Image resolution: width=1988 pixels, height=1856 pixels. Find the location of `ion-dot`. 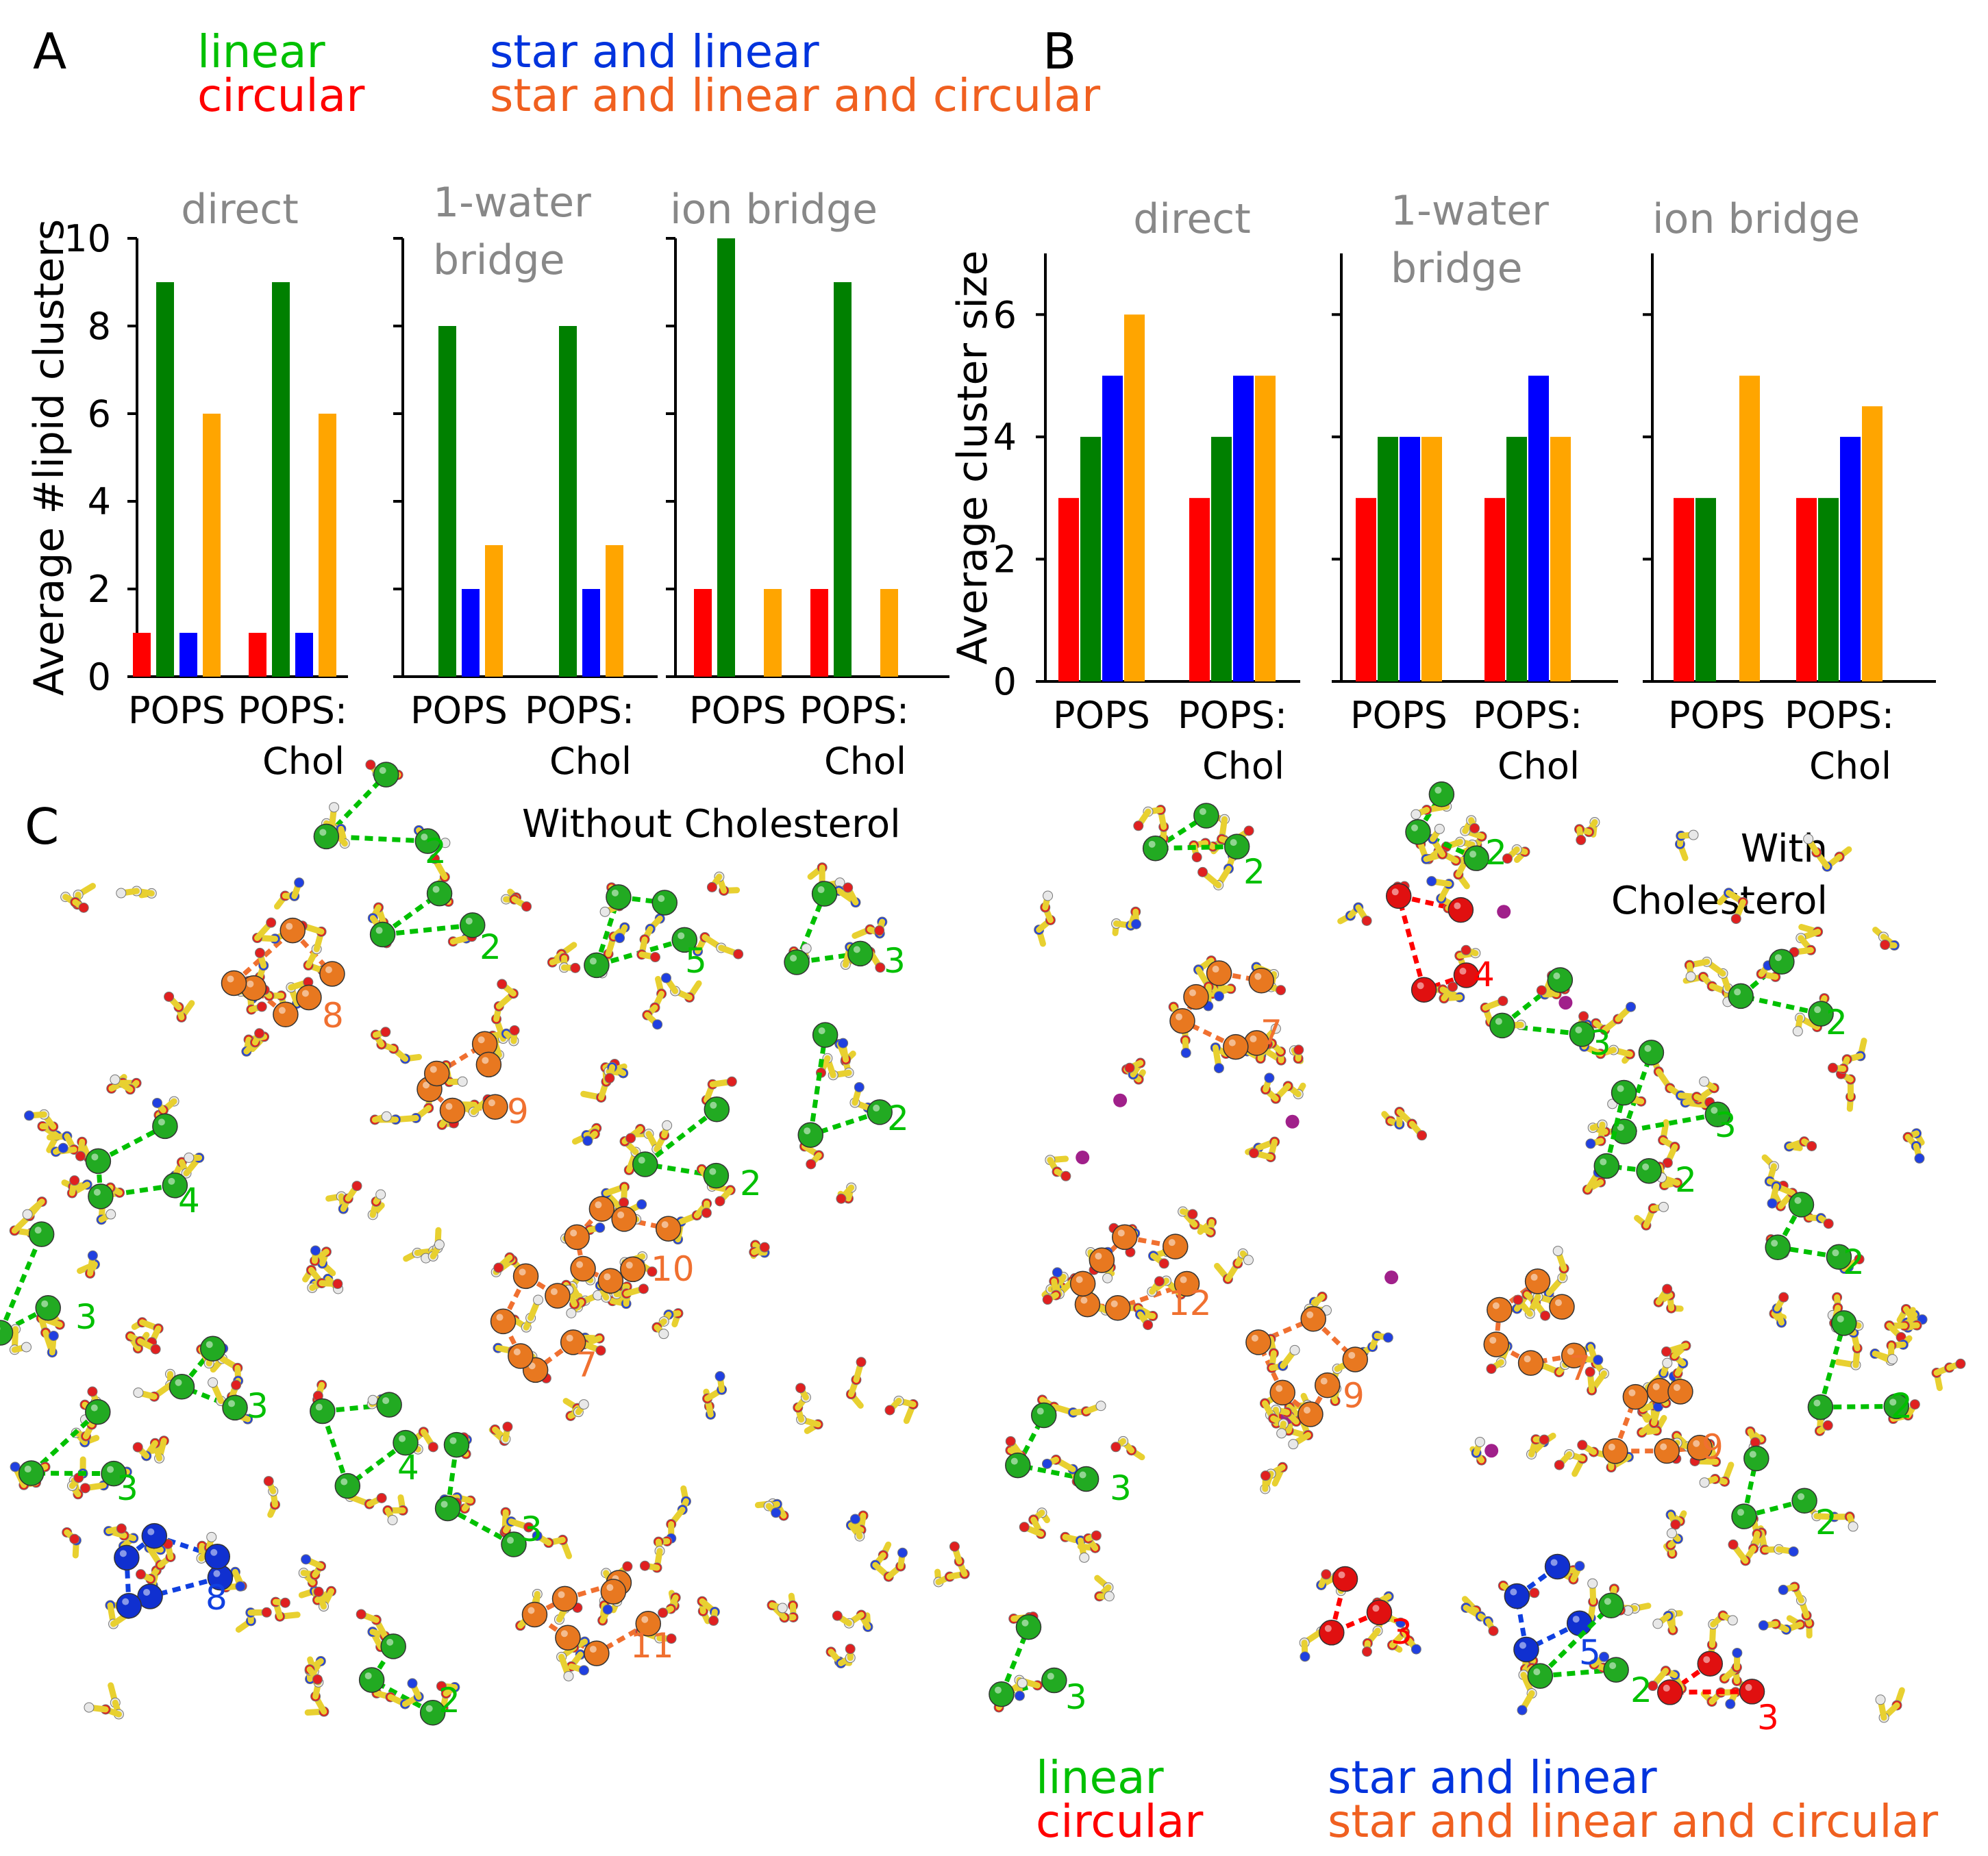

ion-dot is located at coordinates (1504, 912).